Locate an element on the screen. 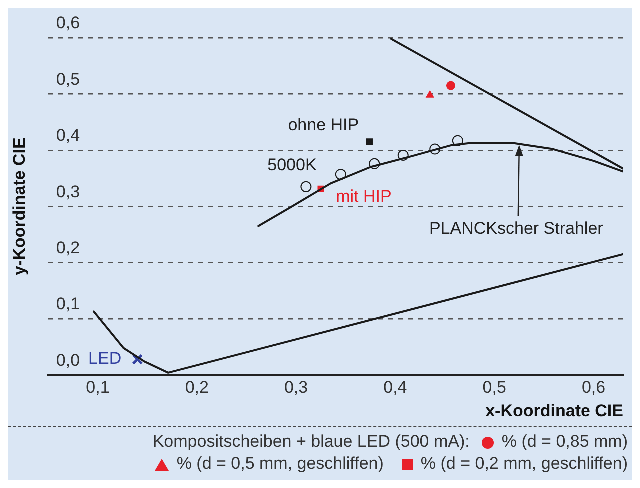  x-tick-label: 0,3 is located at coordinates (296, 388).